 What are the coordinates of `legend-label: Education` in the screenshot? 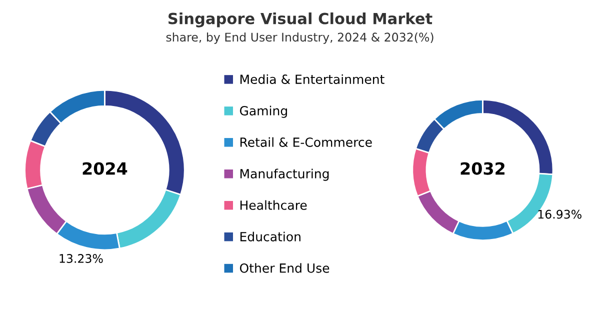 It's located at (270, 237).